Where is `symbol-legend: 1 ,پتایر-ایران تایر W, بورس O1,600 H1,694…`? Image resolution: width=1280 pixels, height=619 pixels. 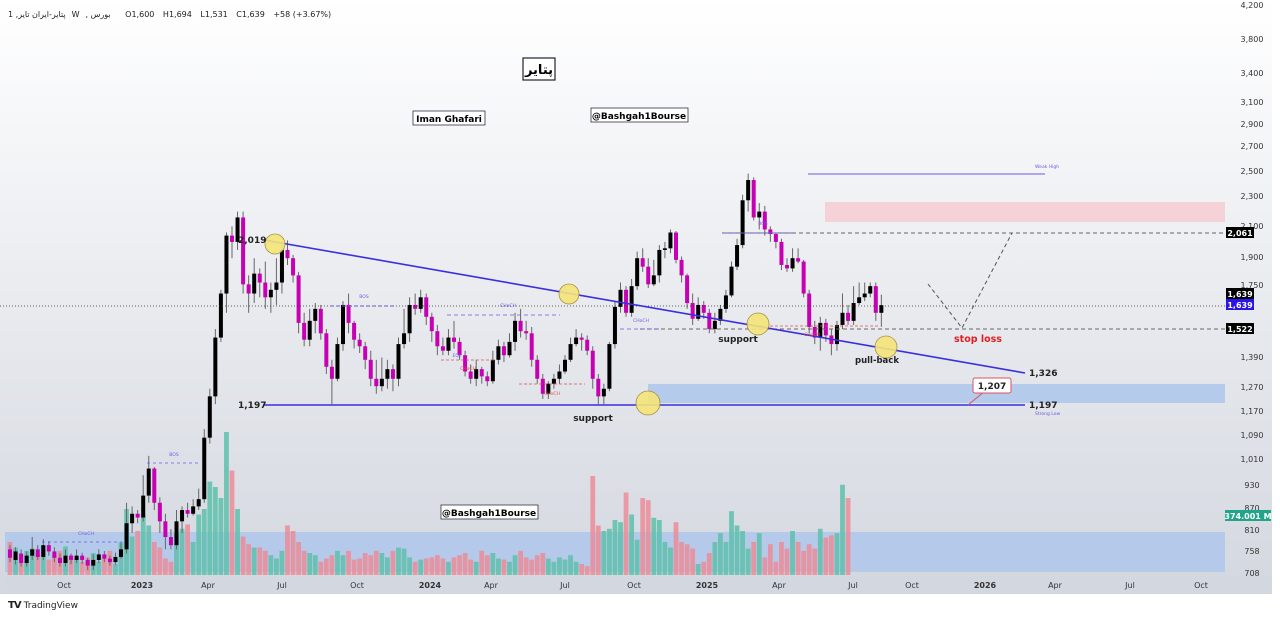
symbol-legend: 1 ,پتایر-ایران تایر W, بورس O1,600 H1,694… is located at coordinates (172, 14).